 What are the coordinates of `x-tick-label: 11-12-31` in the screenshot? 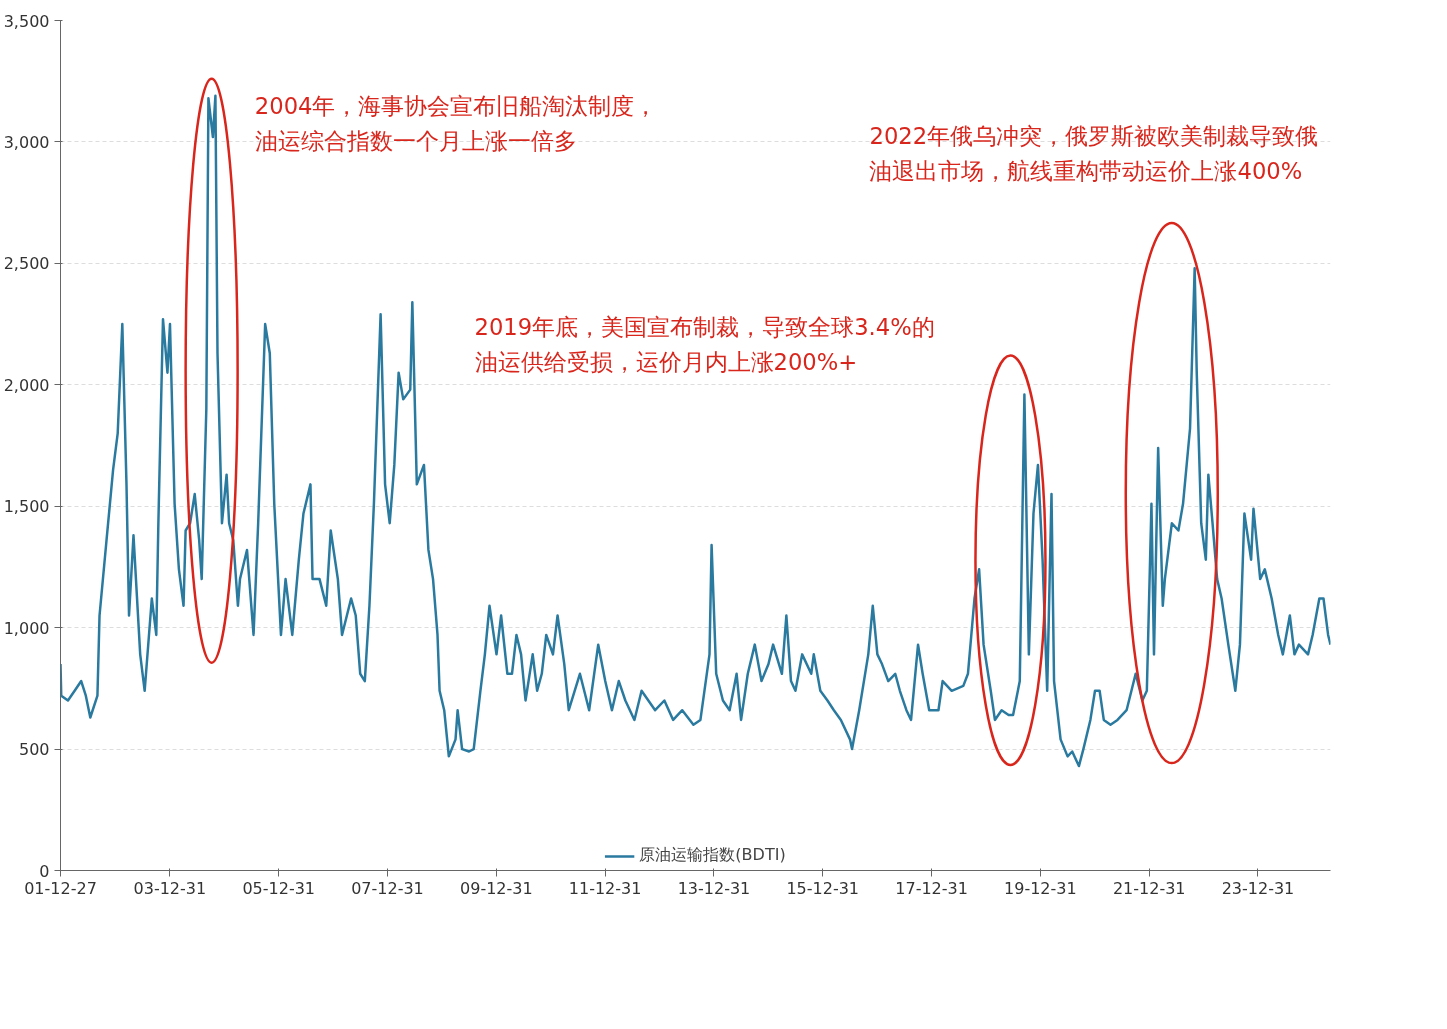 It's located at (605, 888).